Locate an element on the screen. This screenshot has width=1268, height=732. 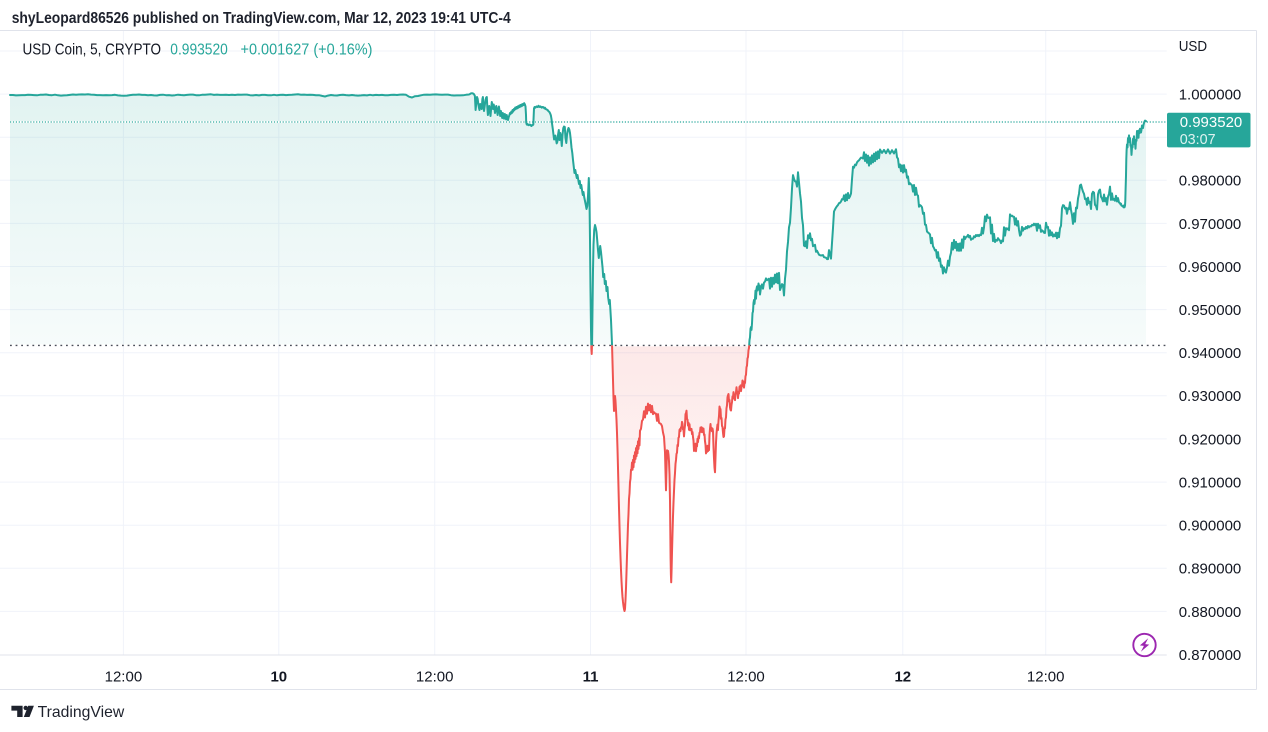
svg-text: USD is located at coordinates (1193, 46).